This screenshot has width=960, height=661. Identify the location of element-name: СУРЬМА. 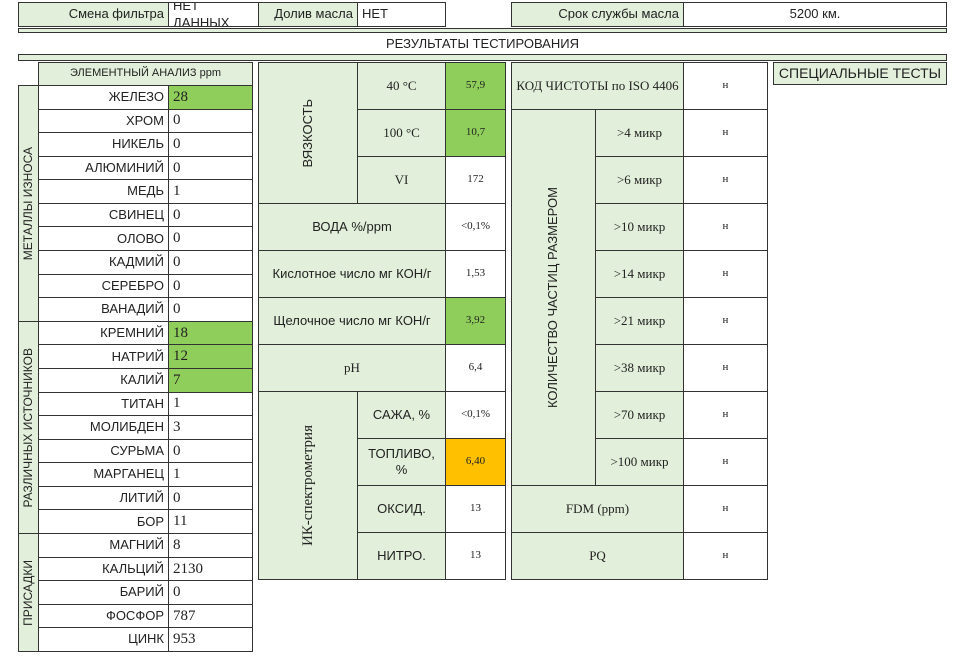
(103, 451).